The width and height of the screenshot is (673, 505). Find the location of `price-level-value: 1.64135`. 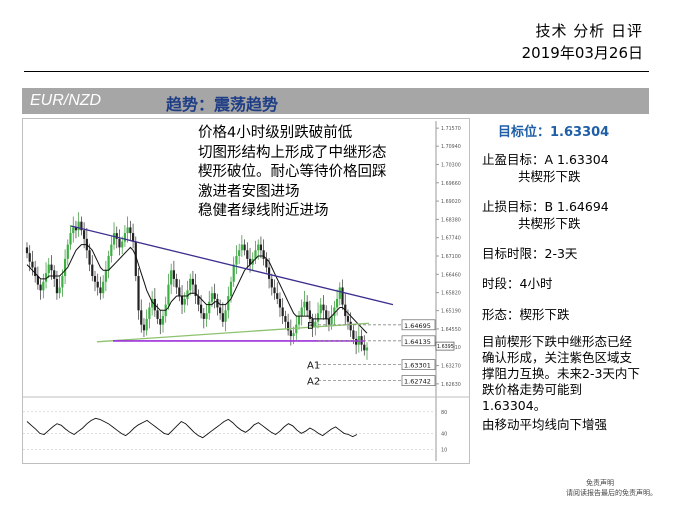

price-level-value: 1.64135 is located at coordinates (417, 342).